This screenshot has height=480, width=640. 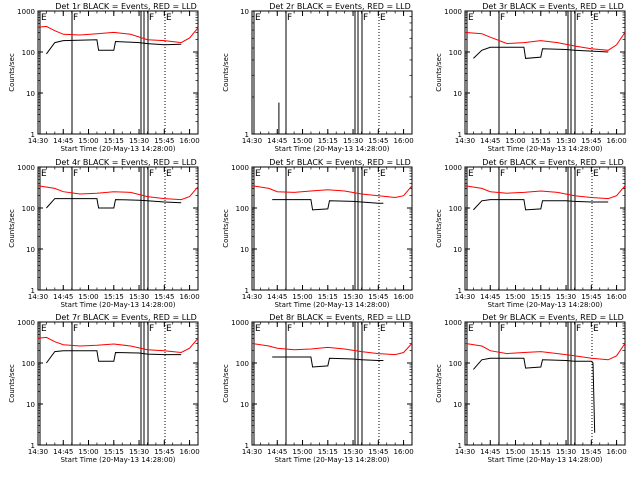 I want to click on panel-title: Det 4r BLACK = Events, RED = LLD, so click(x=126, y=162).